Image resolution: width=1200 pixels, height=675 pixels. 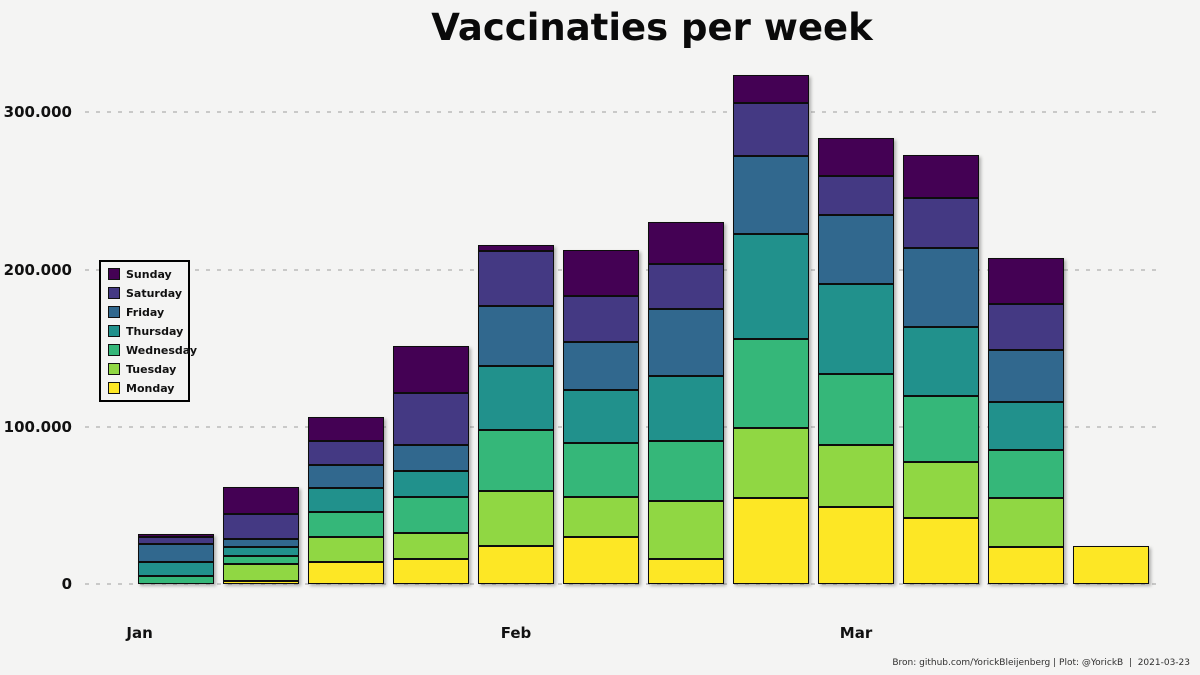 I want to click on legend-item-wednesday: Wednesday, so click(x=152, y=350).